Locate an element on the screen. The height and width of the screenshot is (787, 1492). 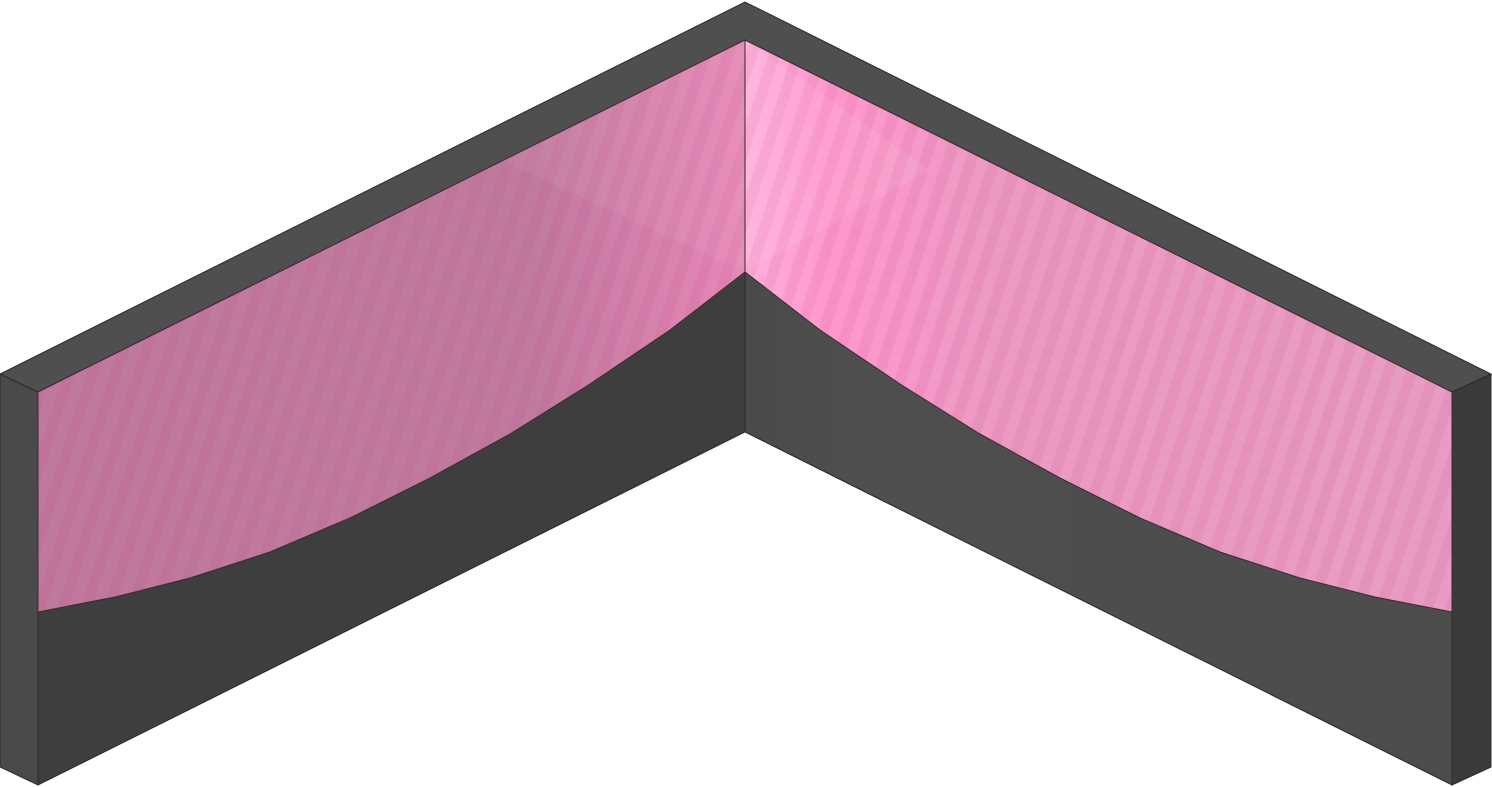
wall-left-end-cap is located at coordinates (19, 579).